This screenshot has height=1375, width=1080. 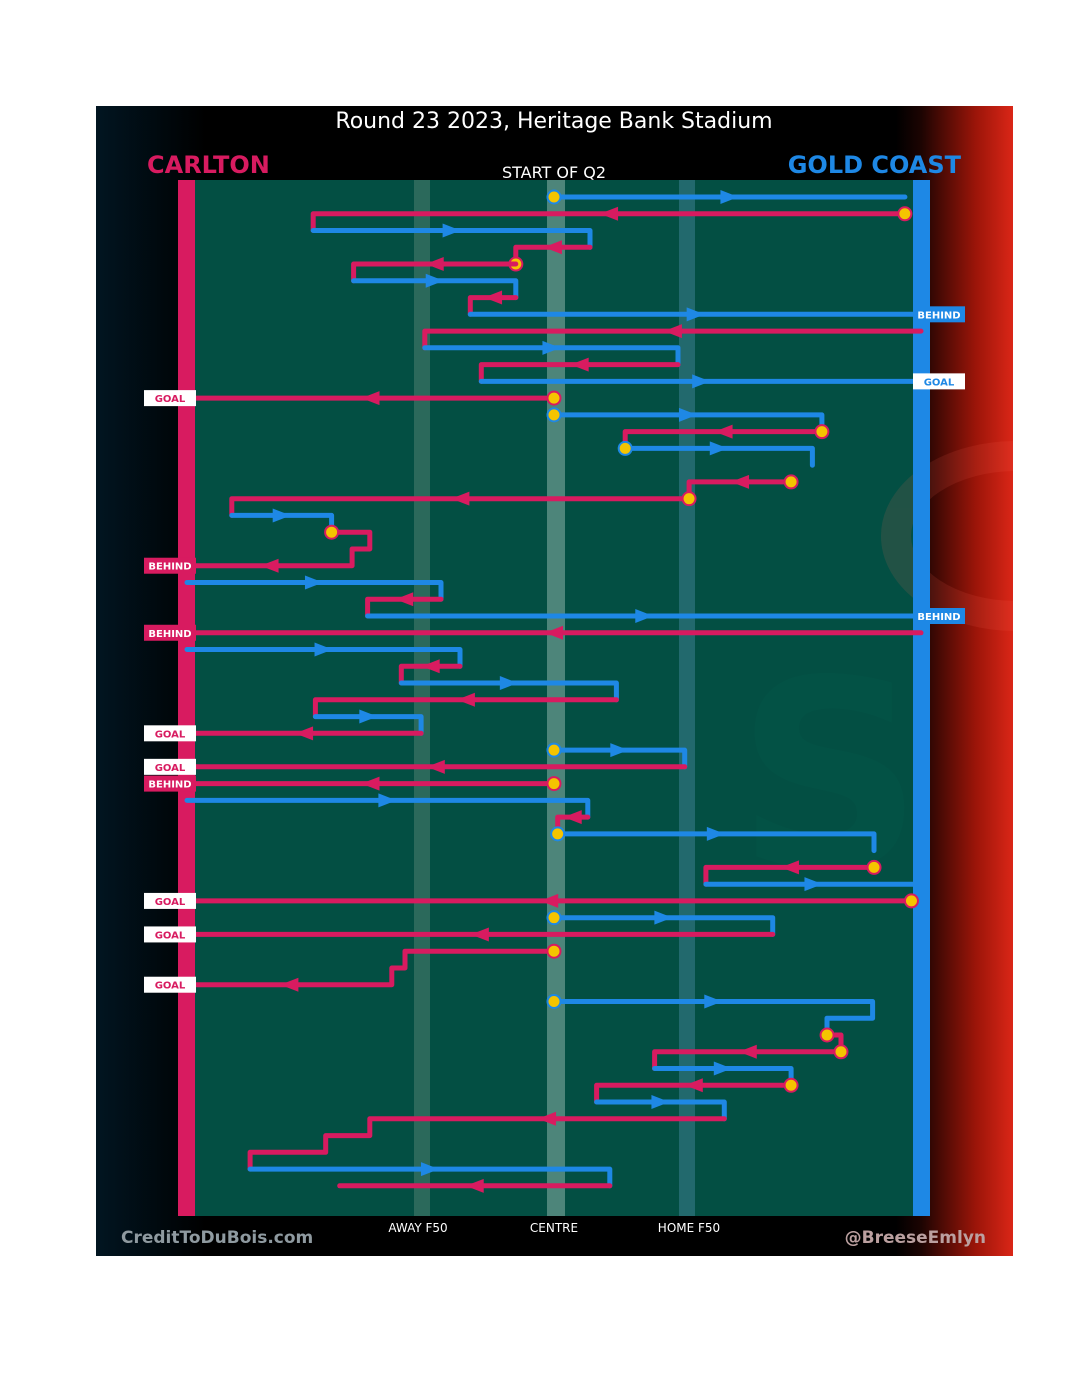 I want to click on home-f50-band, so click(x=687, y=698).